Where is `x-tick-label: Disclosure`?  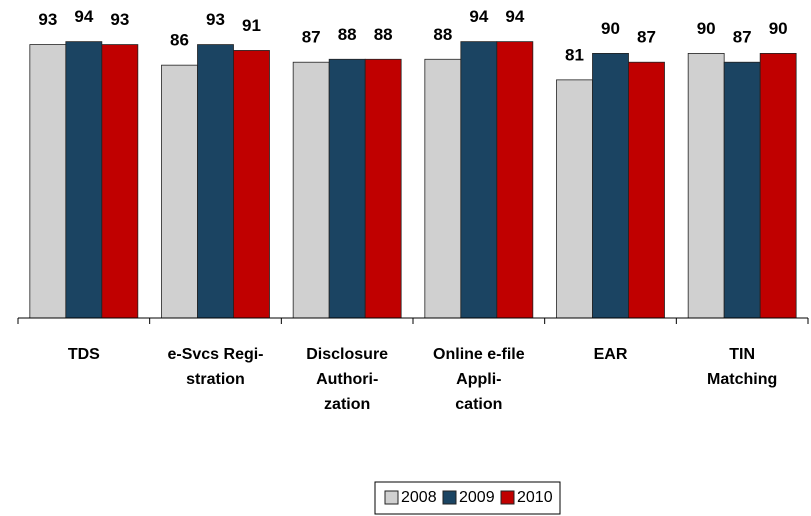 x-tick-label: Disclosure is located at coordinates (347, 354).